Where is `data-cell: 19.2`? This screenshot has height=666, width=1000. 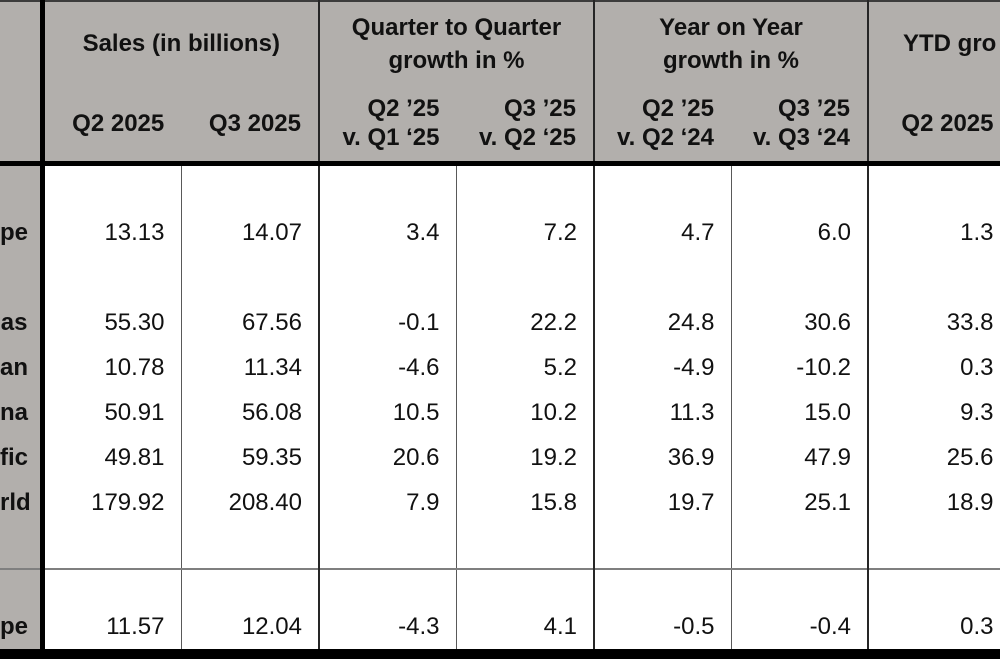
data-cell: 19.2 is located at coordinates (524, 456).